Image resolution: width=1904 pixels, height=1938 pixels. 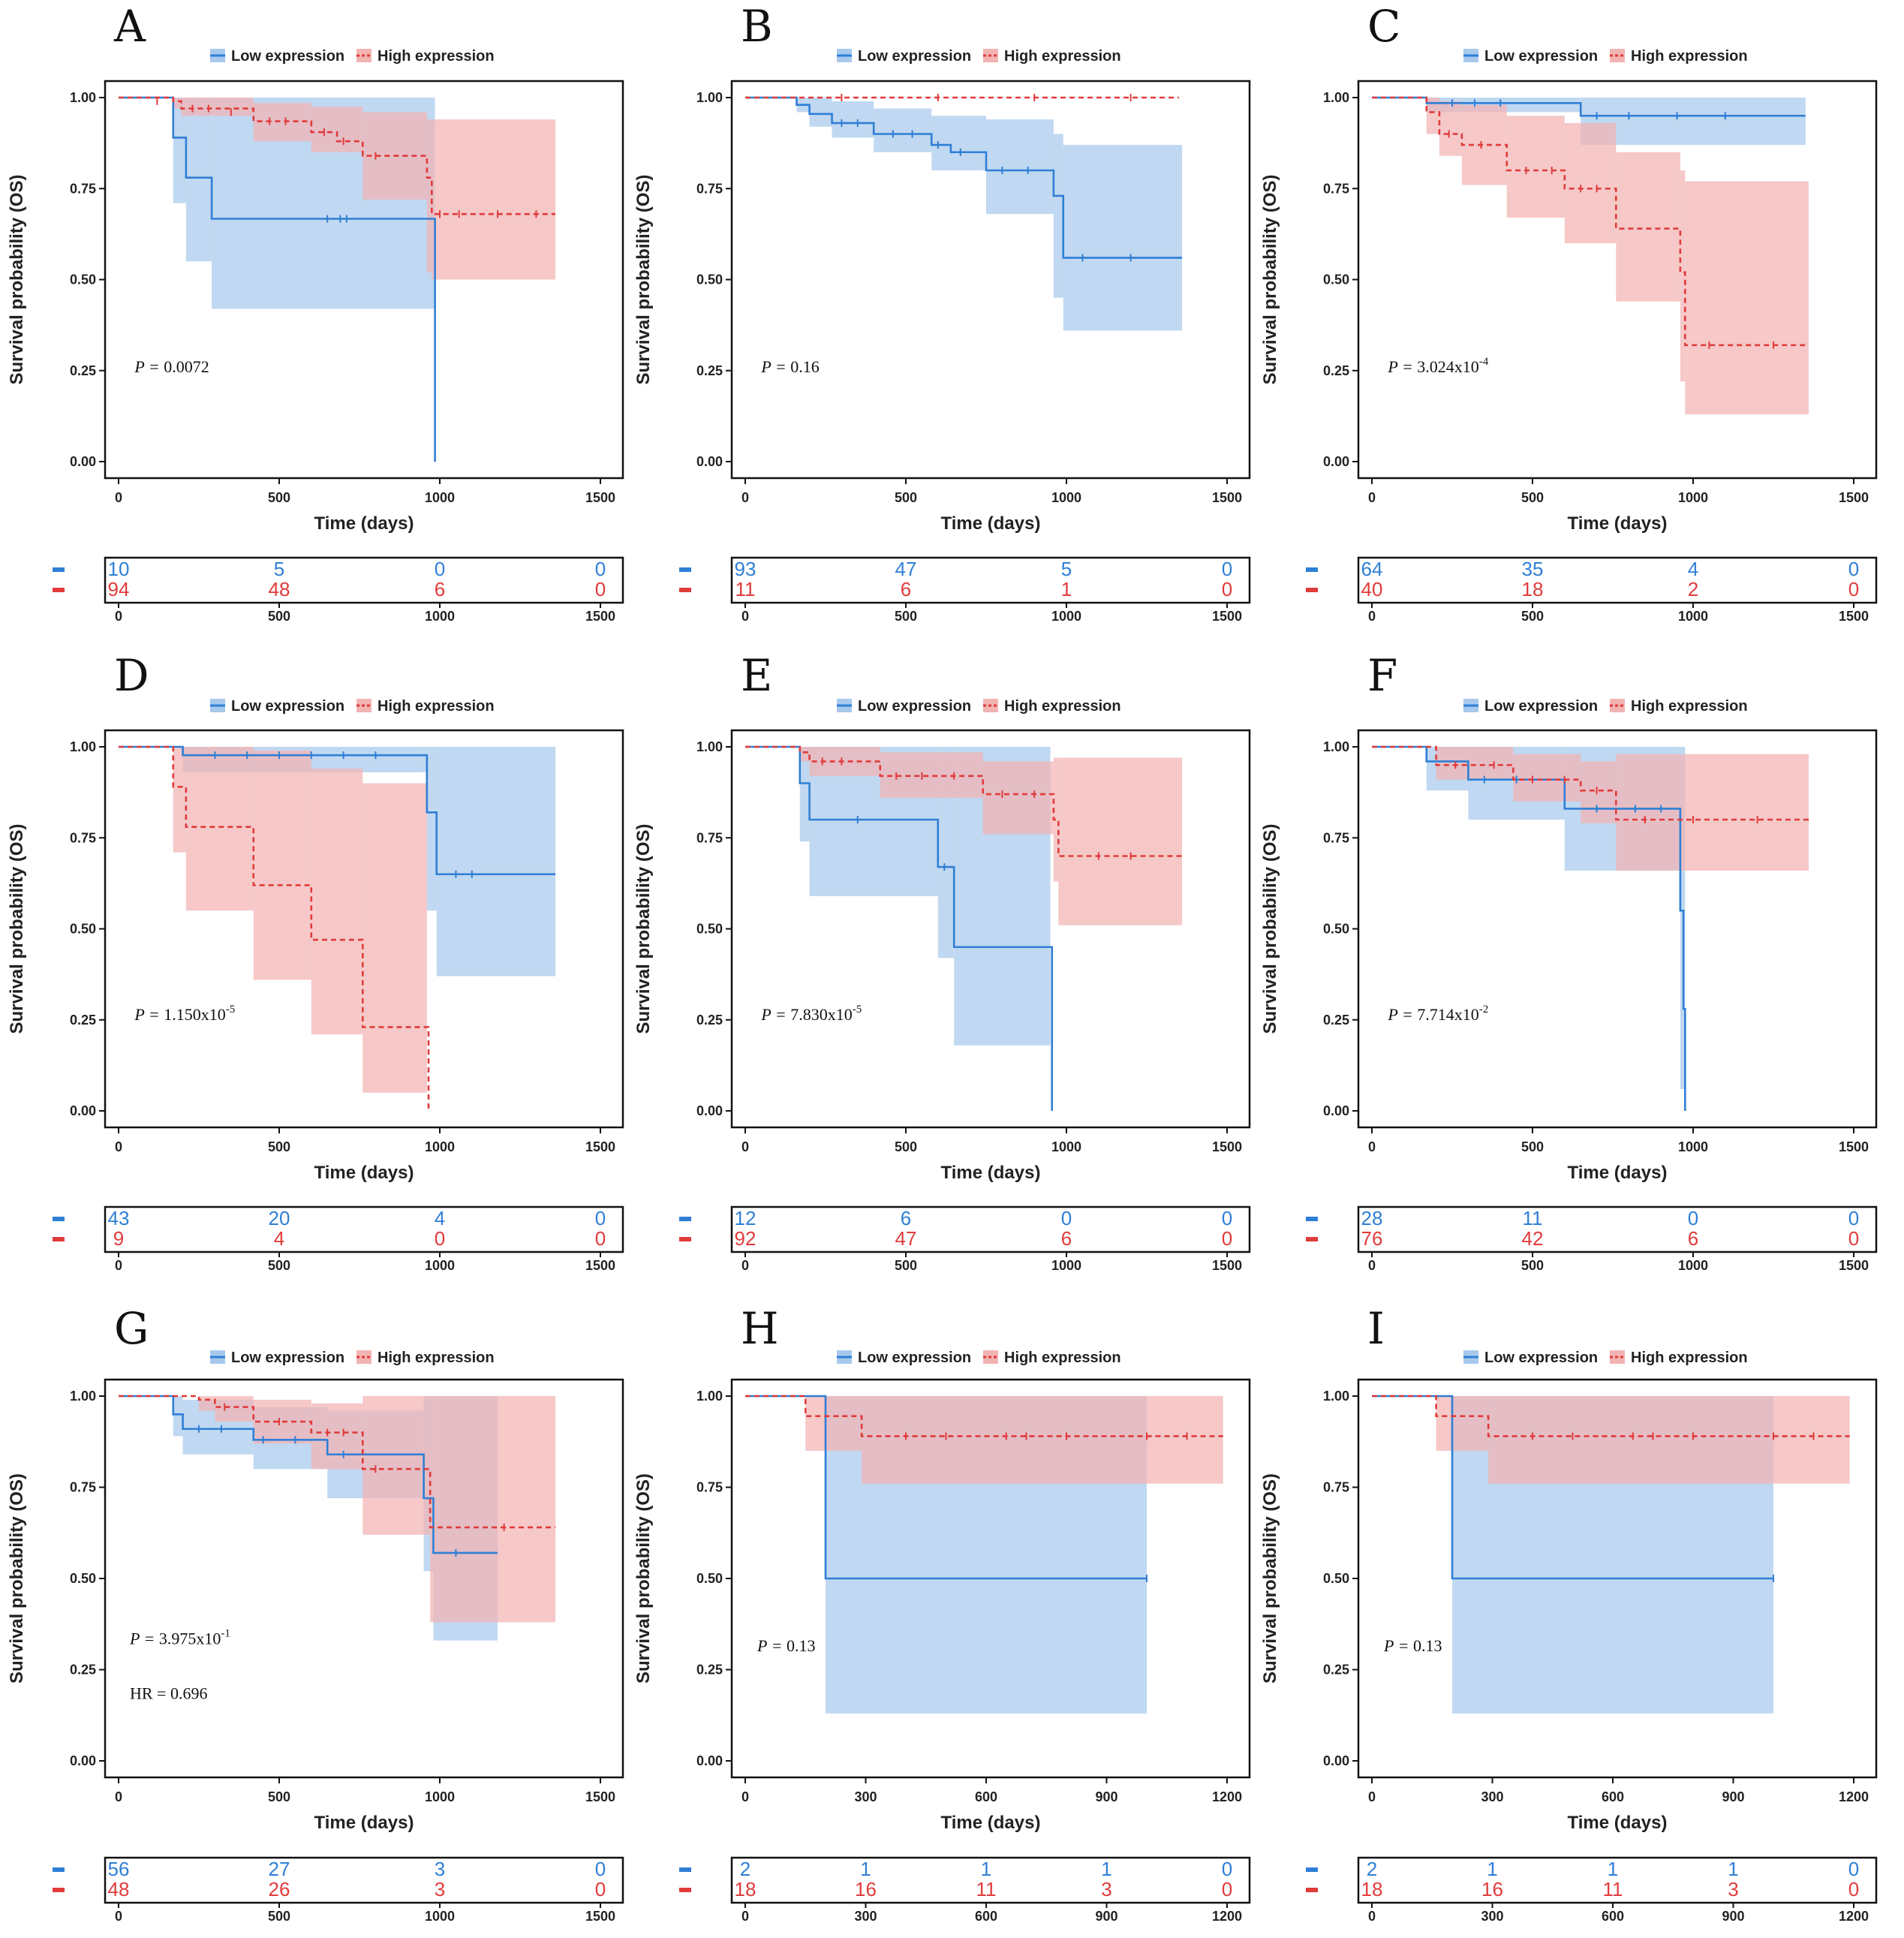 I want to click on risk-low-count: 43, so click(x=119, y=1218).